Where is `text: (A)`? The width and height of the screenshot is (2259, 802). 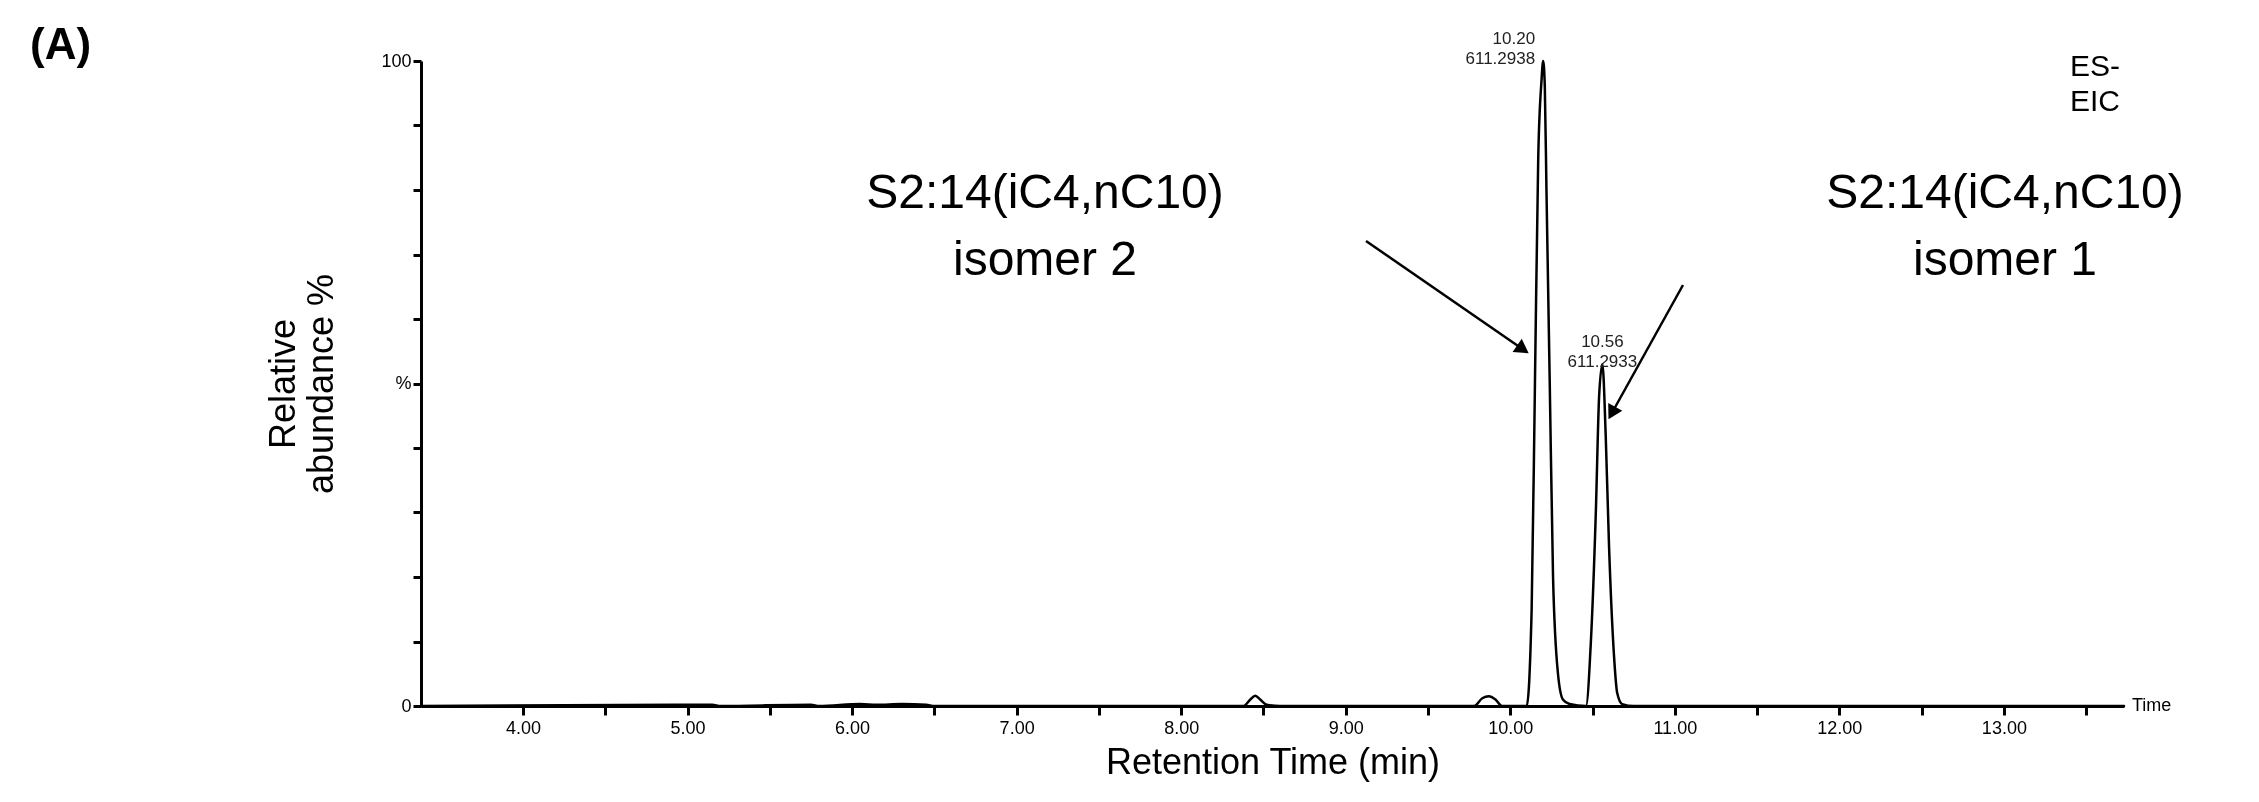 text: (A) is located at coordinates (61, 43).